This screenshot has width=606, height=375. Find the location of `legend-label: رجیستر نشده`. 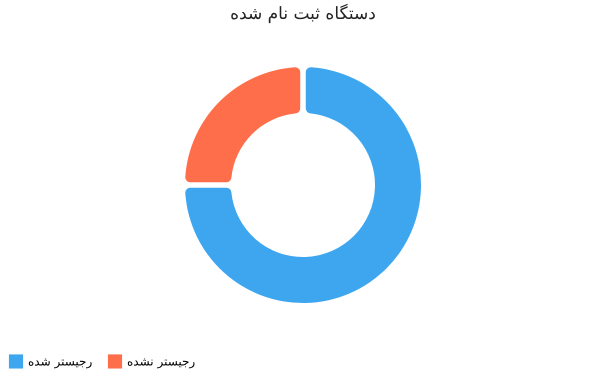

legend-label: رجیستر نشده is located at coordinates (161, 361).